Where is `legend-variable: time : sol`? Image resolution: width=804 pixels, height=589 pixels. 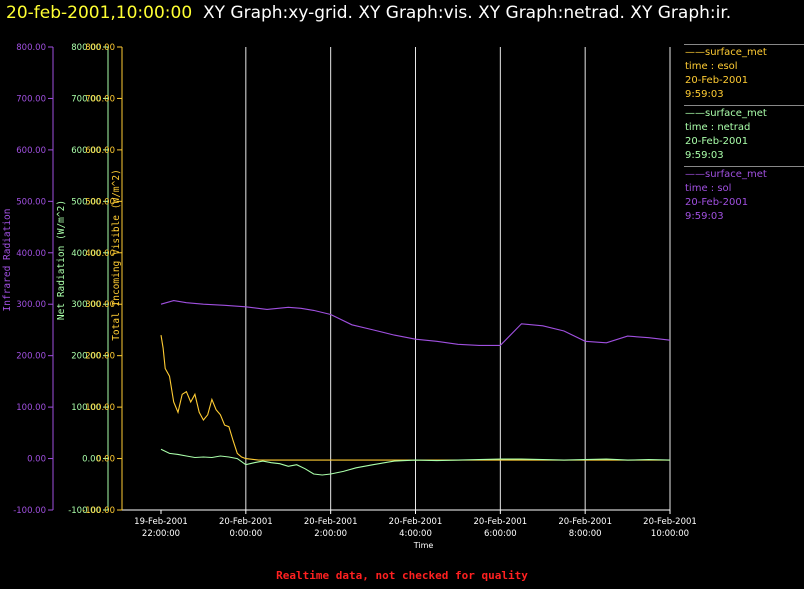 legend-variable: time : sol is located at coordinates (708, 188).